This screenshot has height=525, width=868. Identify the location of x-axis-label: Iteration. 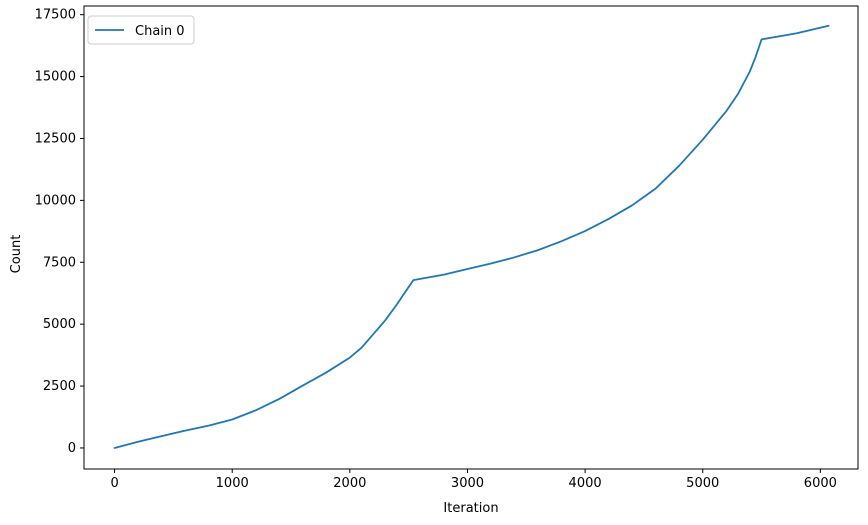
(470, 508).